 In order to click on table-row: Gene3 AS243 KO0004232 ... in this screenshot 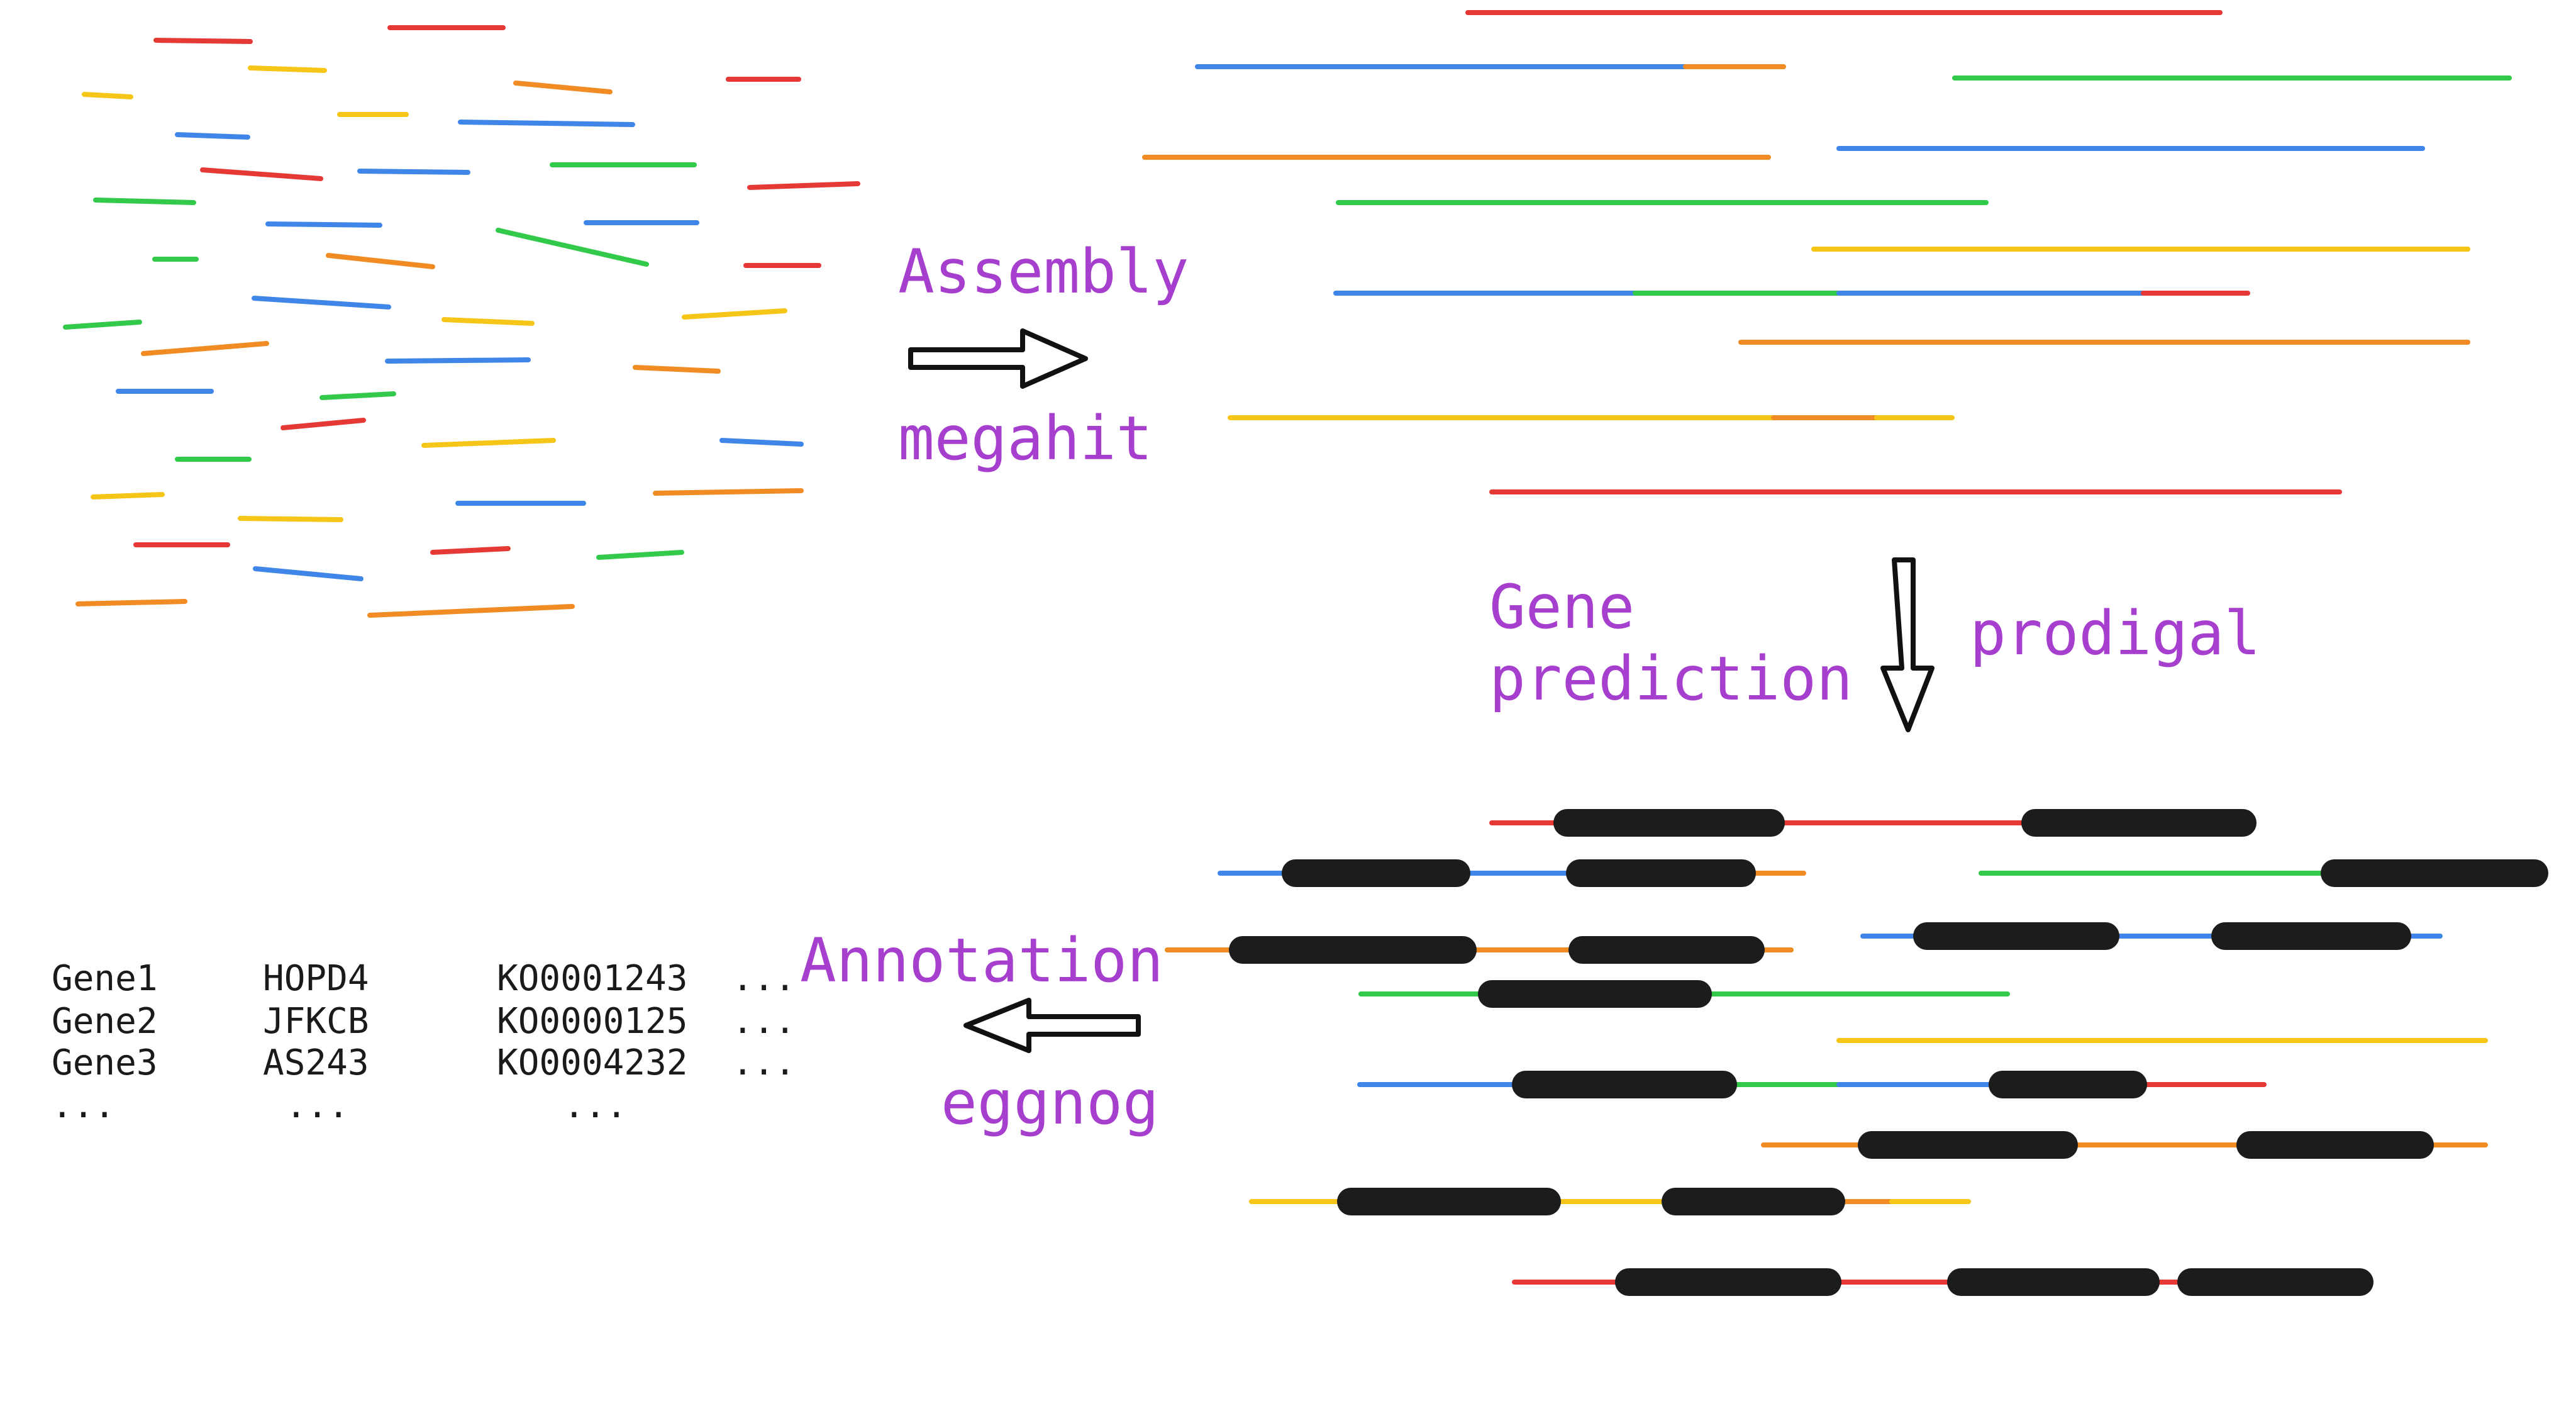, I will do `click(424, 1062)`.